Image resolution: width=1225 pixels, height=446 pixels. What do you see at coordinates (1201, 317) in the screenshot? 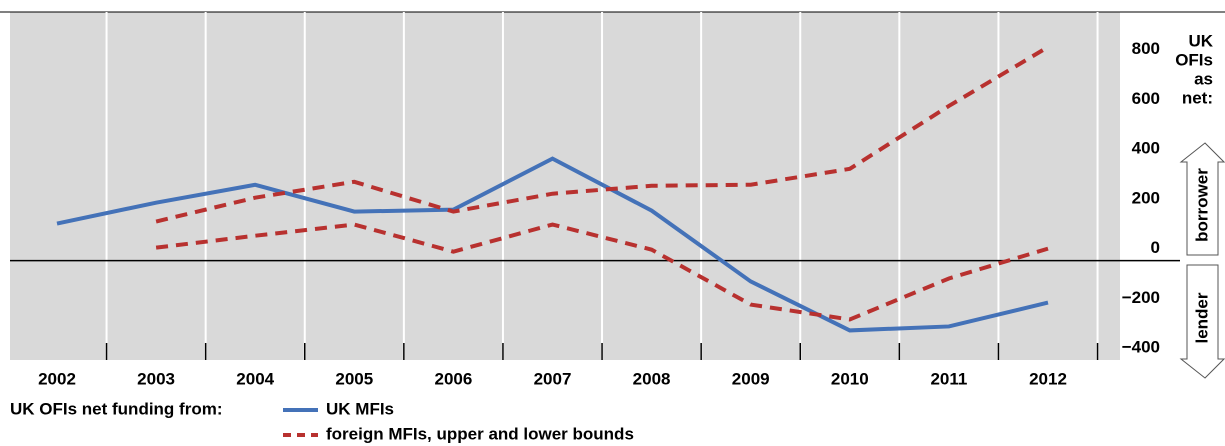
I see `lender-label: lender` at bounding box center [1201, 317].